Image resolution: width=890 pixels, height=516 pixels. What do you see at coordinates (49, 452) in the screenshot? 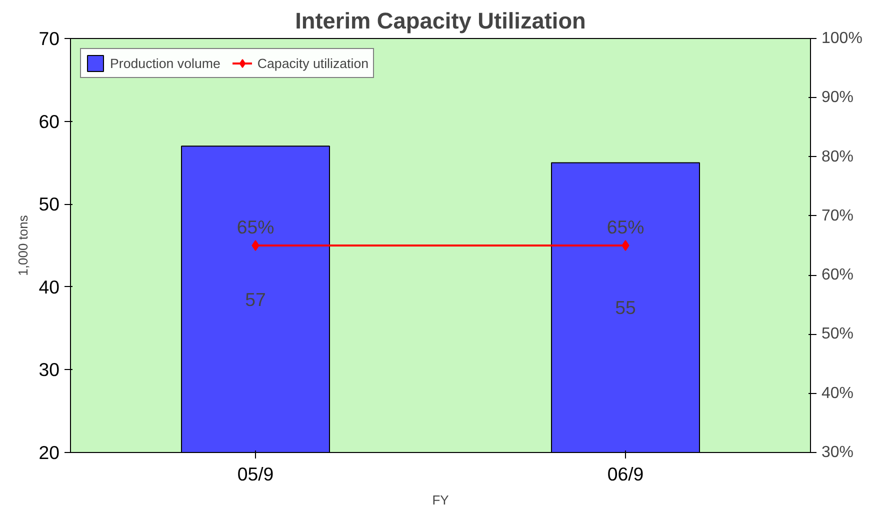
I see `y-tick-label: 20` at bounding box center [49, 452].